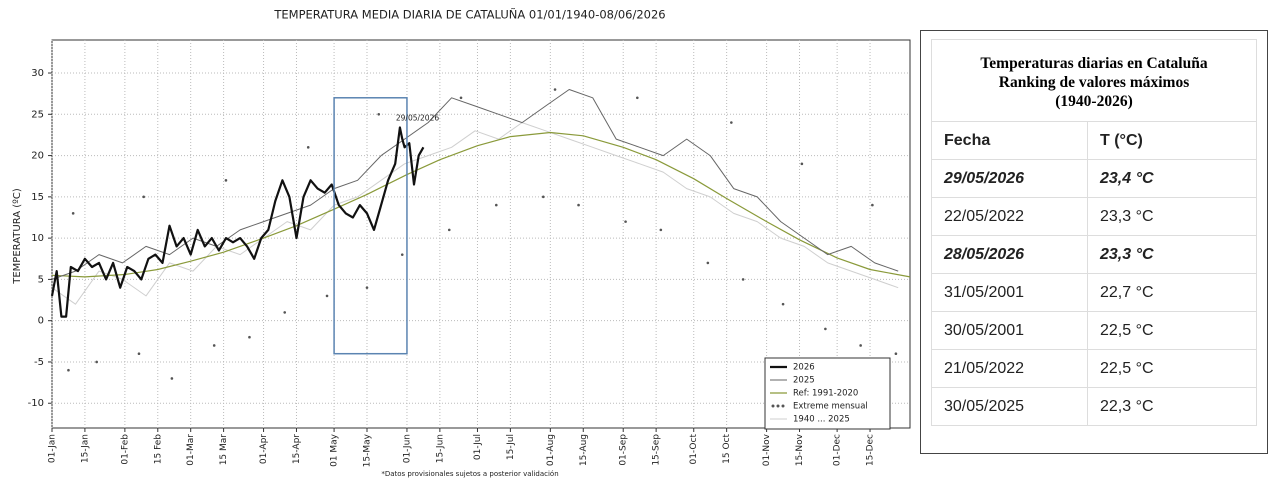  I want to click on x-tick-label: 15 Oct, so click(727, 449).